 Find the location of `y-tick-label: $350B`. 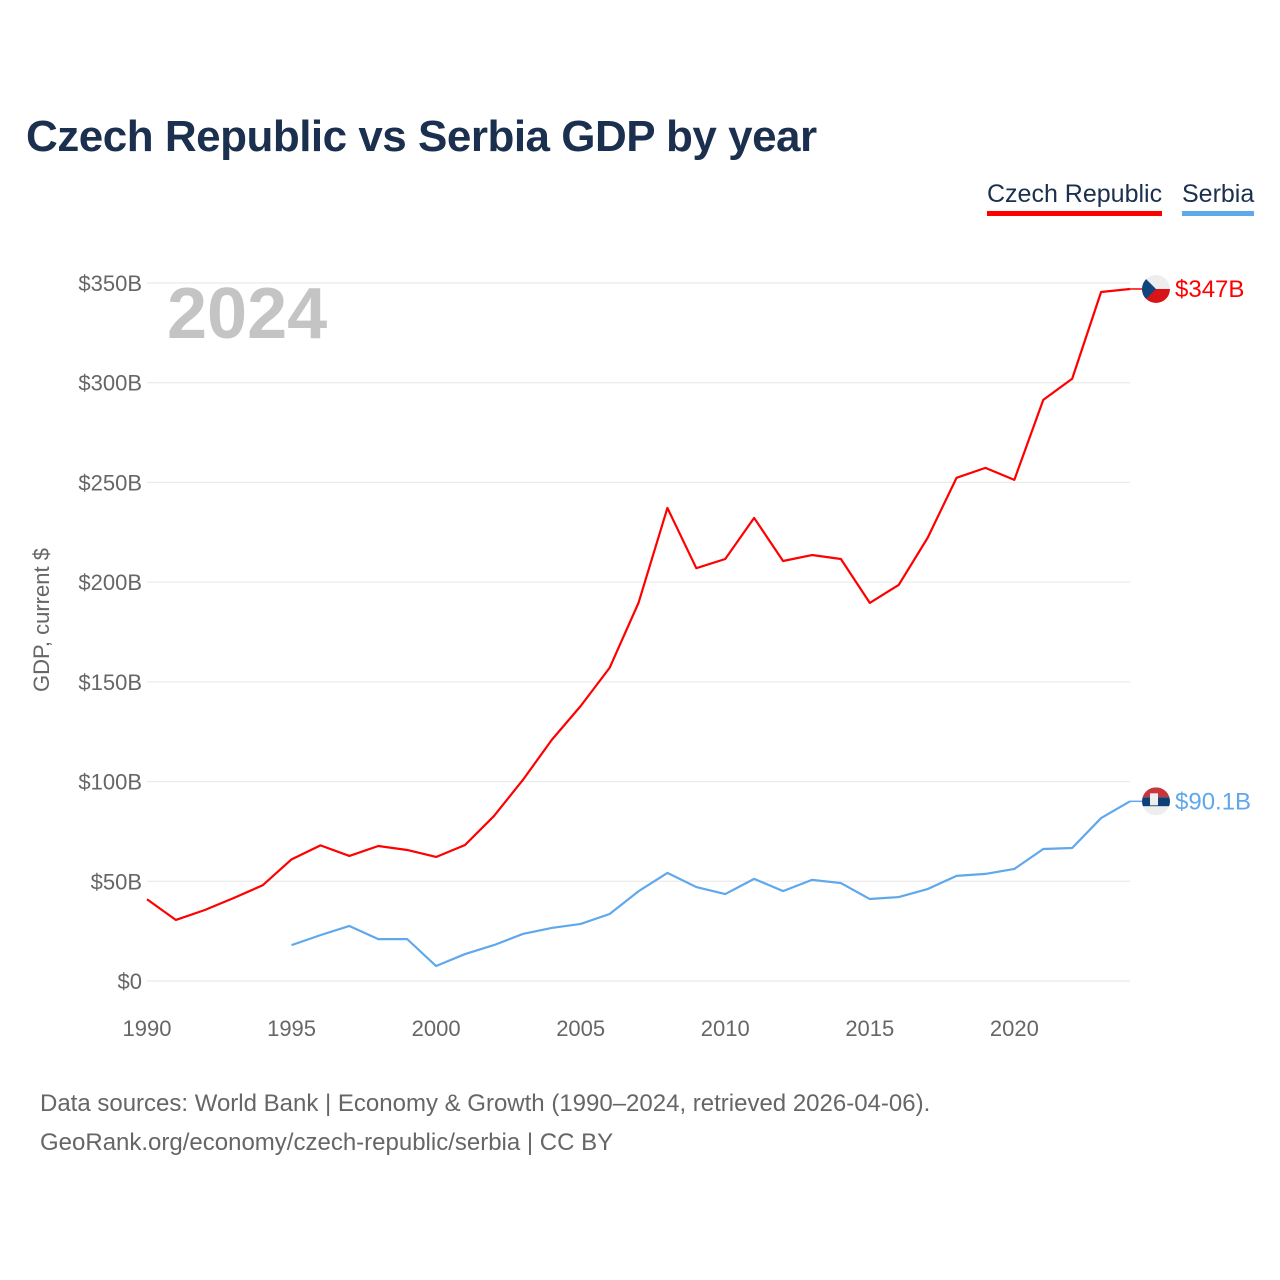

y-tick-label: $350B is located at coordinates (110, 283).